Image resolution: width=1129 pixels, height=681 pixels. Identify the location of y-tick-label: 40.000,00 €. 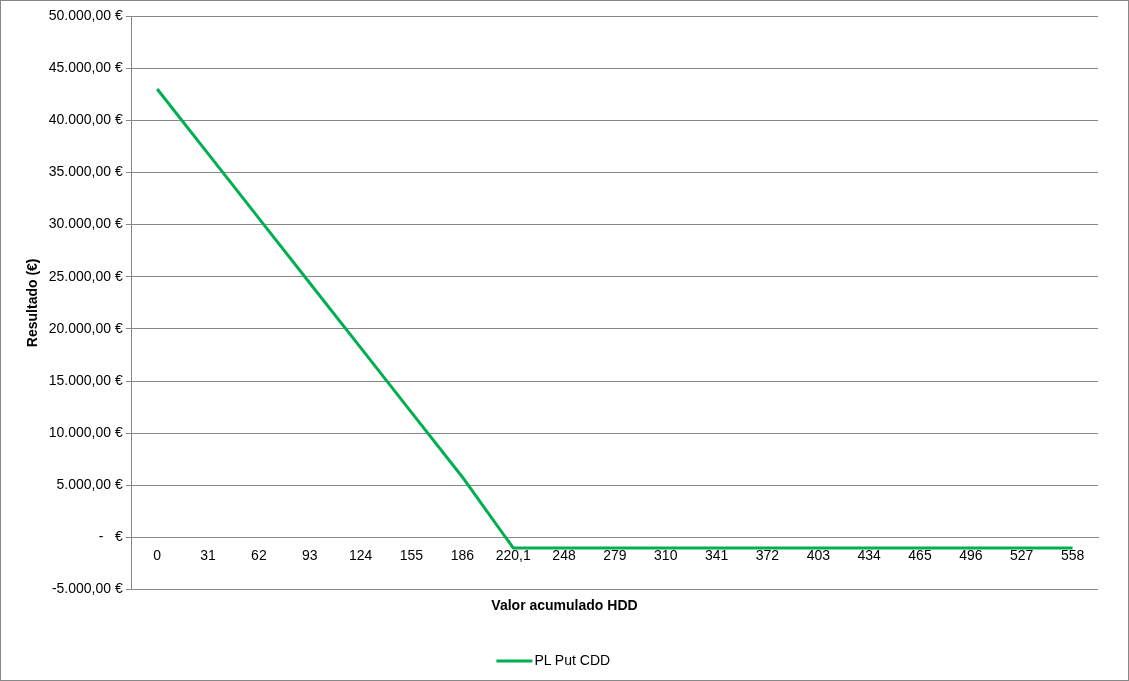
(85, 119).